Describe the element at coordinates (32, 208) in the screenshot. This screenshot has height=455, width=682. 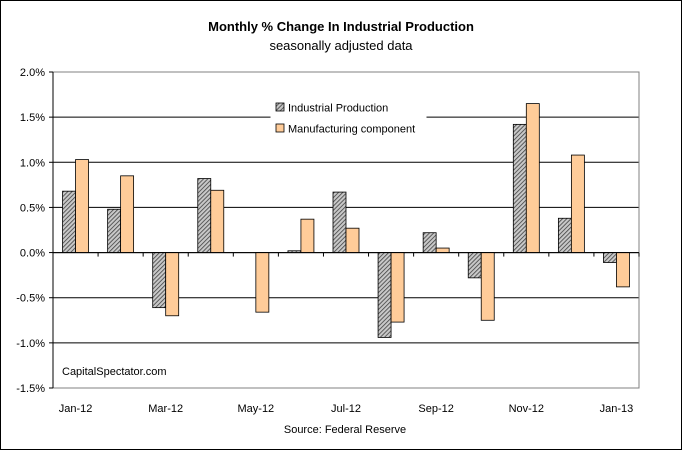
I see `y-tick-label: 0.5%` at that location.